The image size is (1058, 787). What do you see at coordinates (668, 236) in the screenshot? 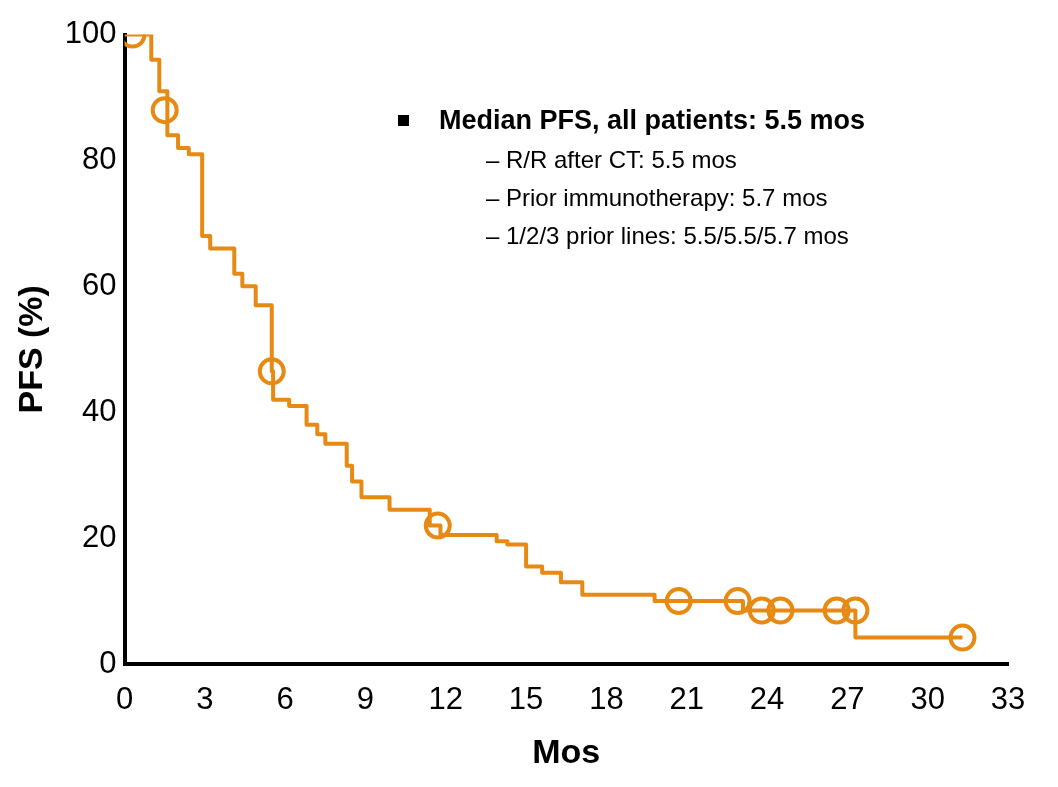
I see `annotation: – 1/2/3 prior lines: 5.5/5.5/5.7 mos` at bounding box center [668, 236].